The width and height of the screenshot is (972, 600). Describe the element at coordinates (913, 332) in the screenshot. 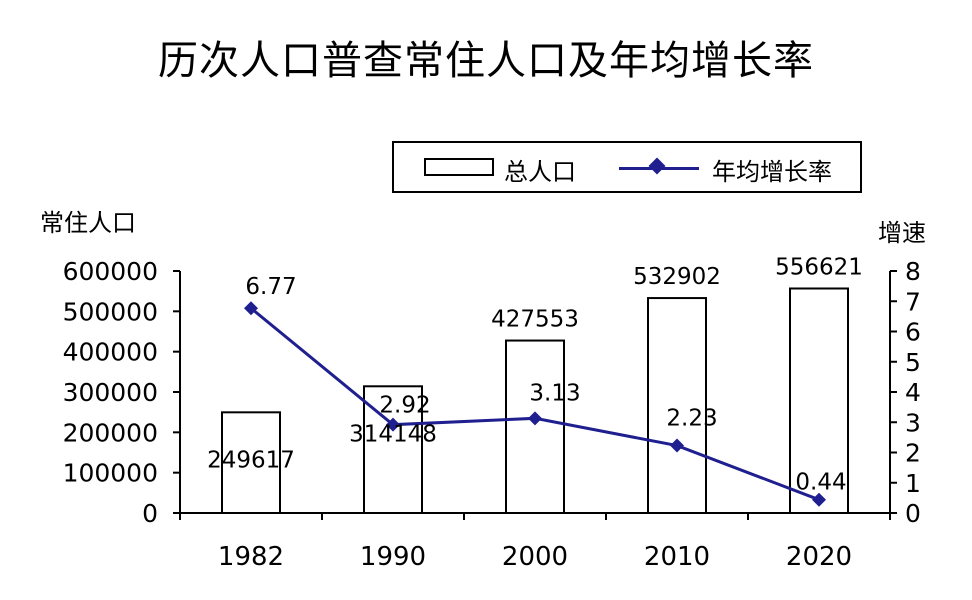

I see `y-tick-label-right: 6` at that location.